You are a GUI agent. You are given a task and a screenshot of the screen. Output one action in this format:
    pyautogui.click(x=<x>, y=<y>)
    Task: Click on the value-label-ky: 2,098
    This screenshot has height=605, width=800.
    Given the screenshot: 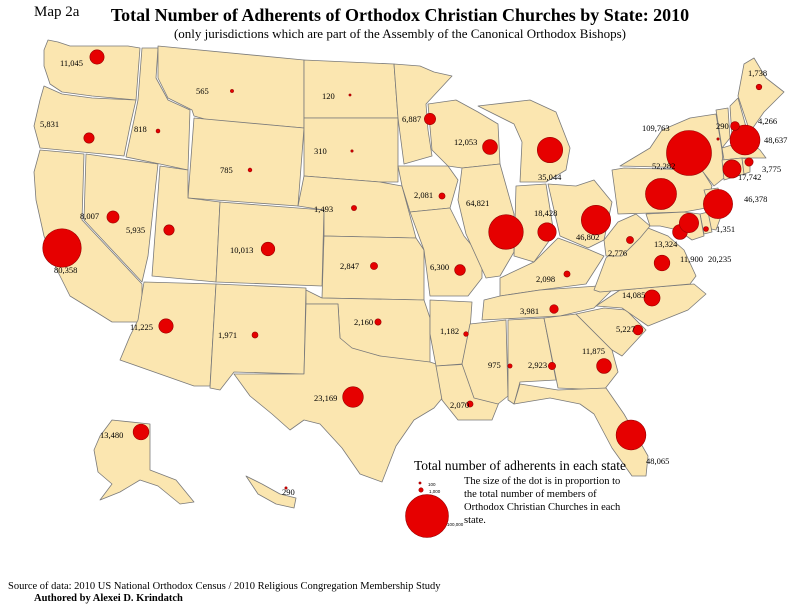 What is the action you would take?
    pyautogui.click(x=545, y=279)
    